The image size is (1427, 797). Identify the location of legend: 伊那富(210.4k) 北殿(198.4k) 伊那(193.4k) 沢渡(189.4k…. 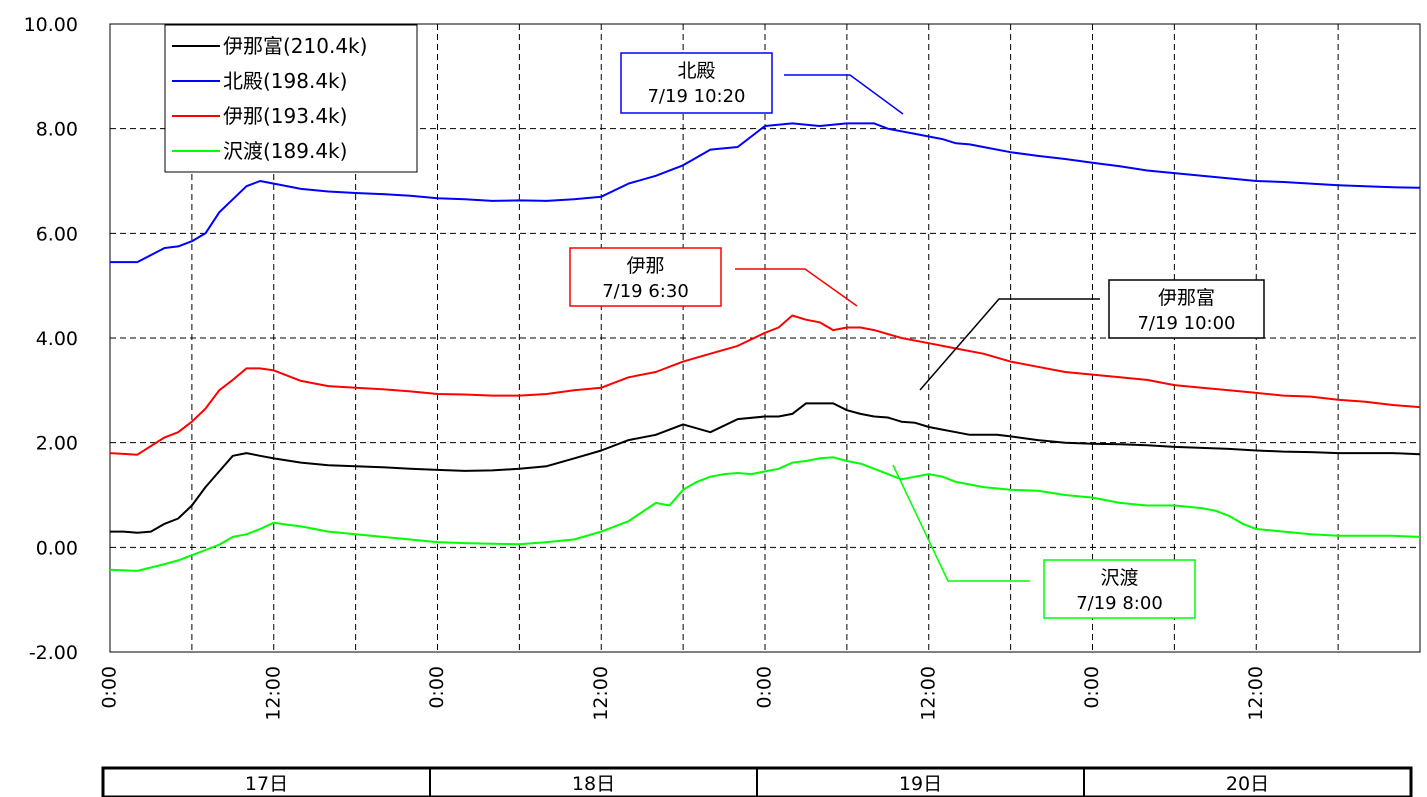
(291, 98).